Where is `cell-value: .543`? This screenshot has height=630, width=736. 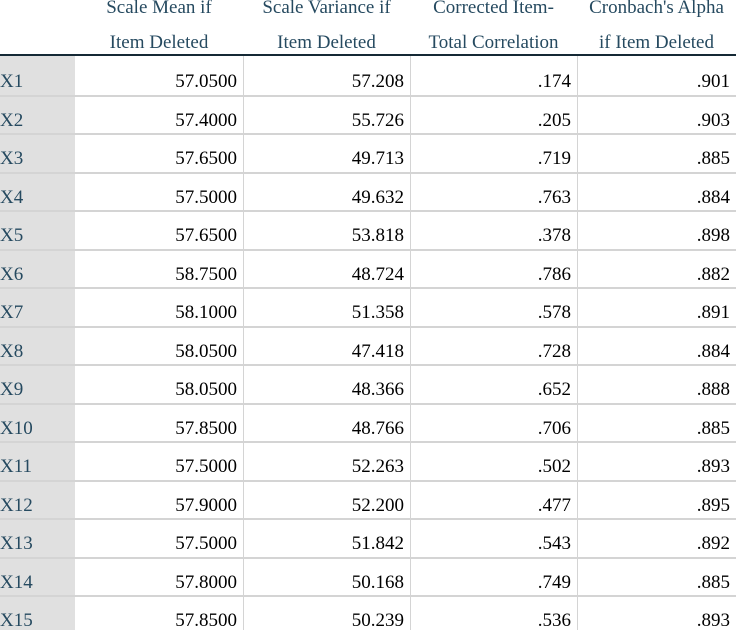
cell-value: .543 is located at coordinates (554, 543).